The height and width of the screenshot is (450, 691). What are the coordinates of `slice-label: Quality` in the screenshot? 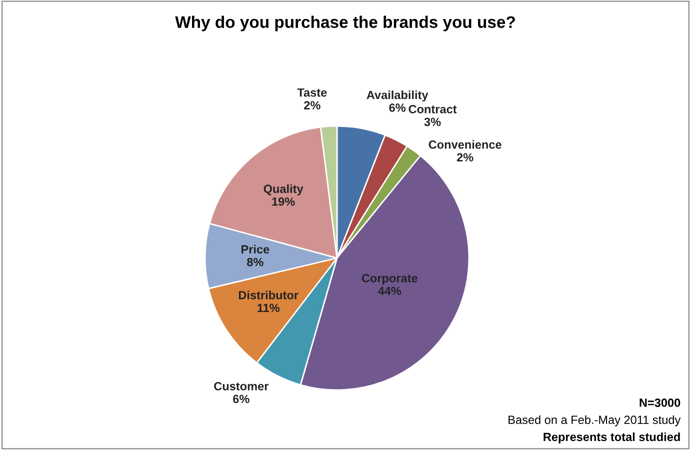 It's located at (284, 190).